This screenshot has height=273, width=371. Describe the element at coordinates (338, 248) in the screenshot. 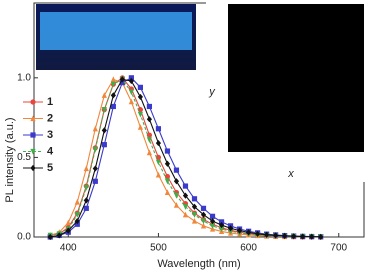

I see `x-tick-label: 700` at that location.